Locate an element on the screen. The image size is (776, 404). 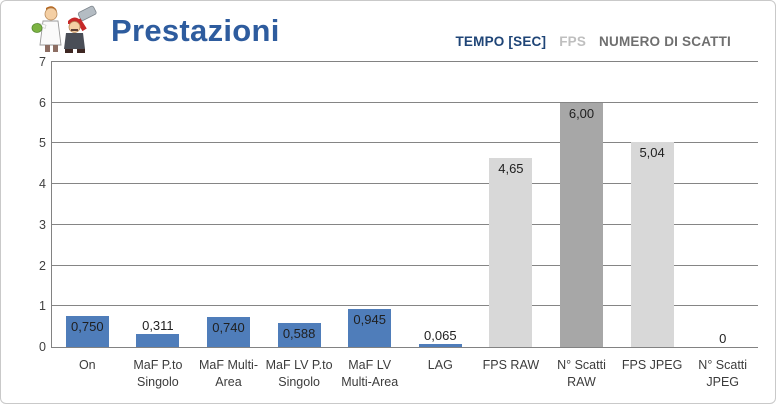
x-axis-category-label: FPS JPEG is located at coordinates (652, 365).